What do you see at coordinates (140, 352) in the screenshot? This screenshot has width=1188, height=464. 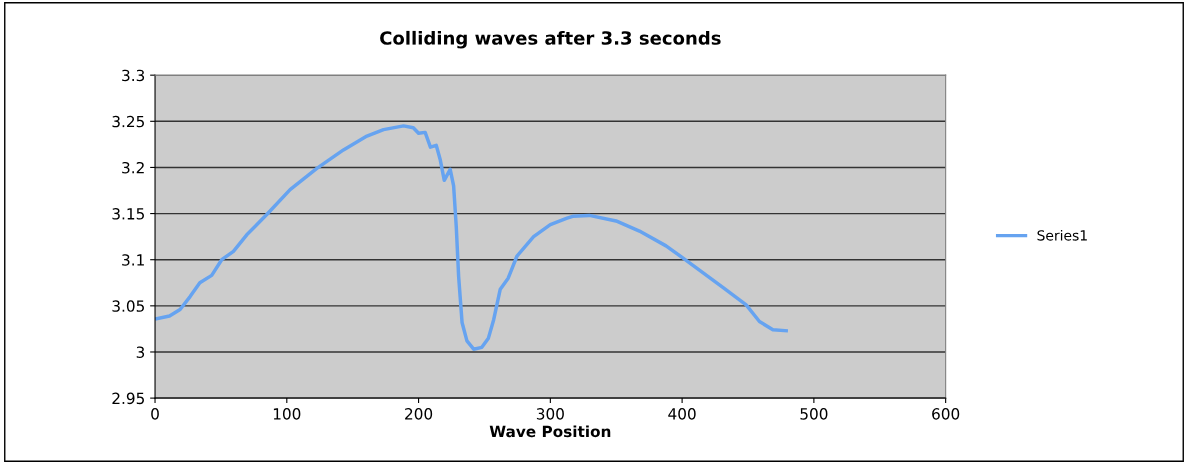 I see `y-tick-label: 3` at bounding box center [140, 352].